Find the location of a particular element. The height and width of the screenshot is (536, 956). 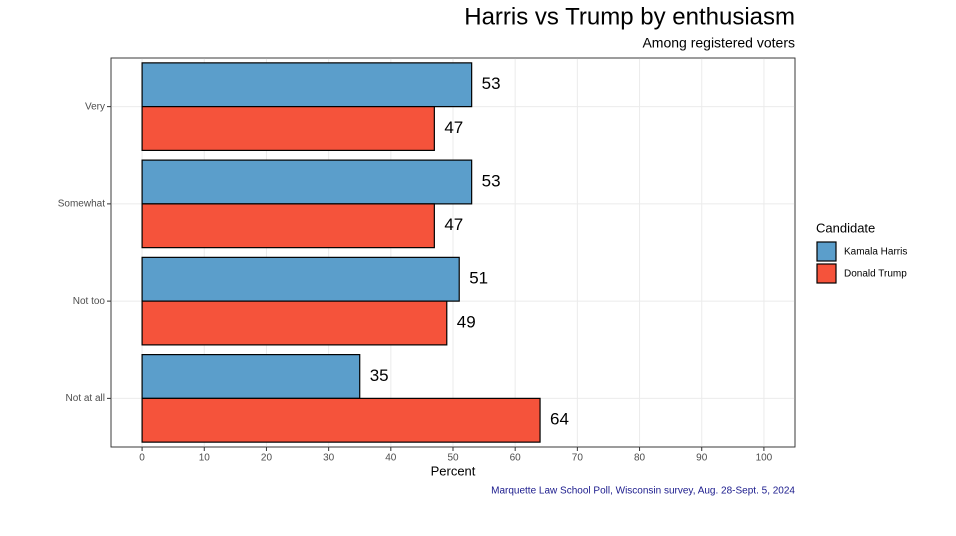

x-tick-label: 30 is located at coordinates (329, 458).